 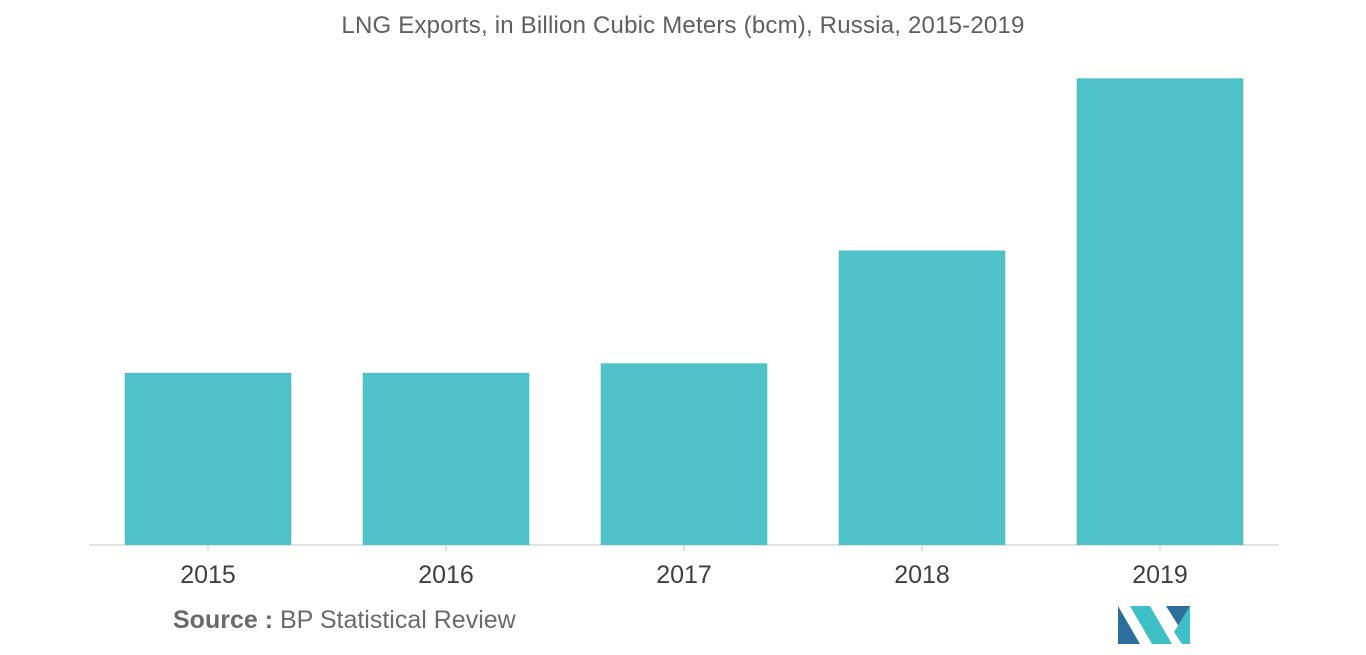 I want to click on source-key: Source :, so click(x=223, y=620).